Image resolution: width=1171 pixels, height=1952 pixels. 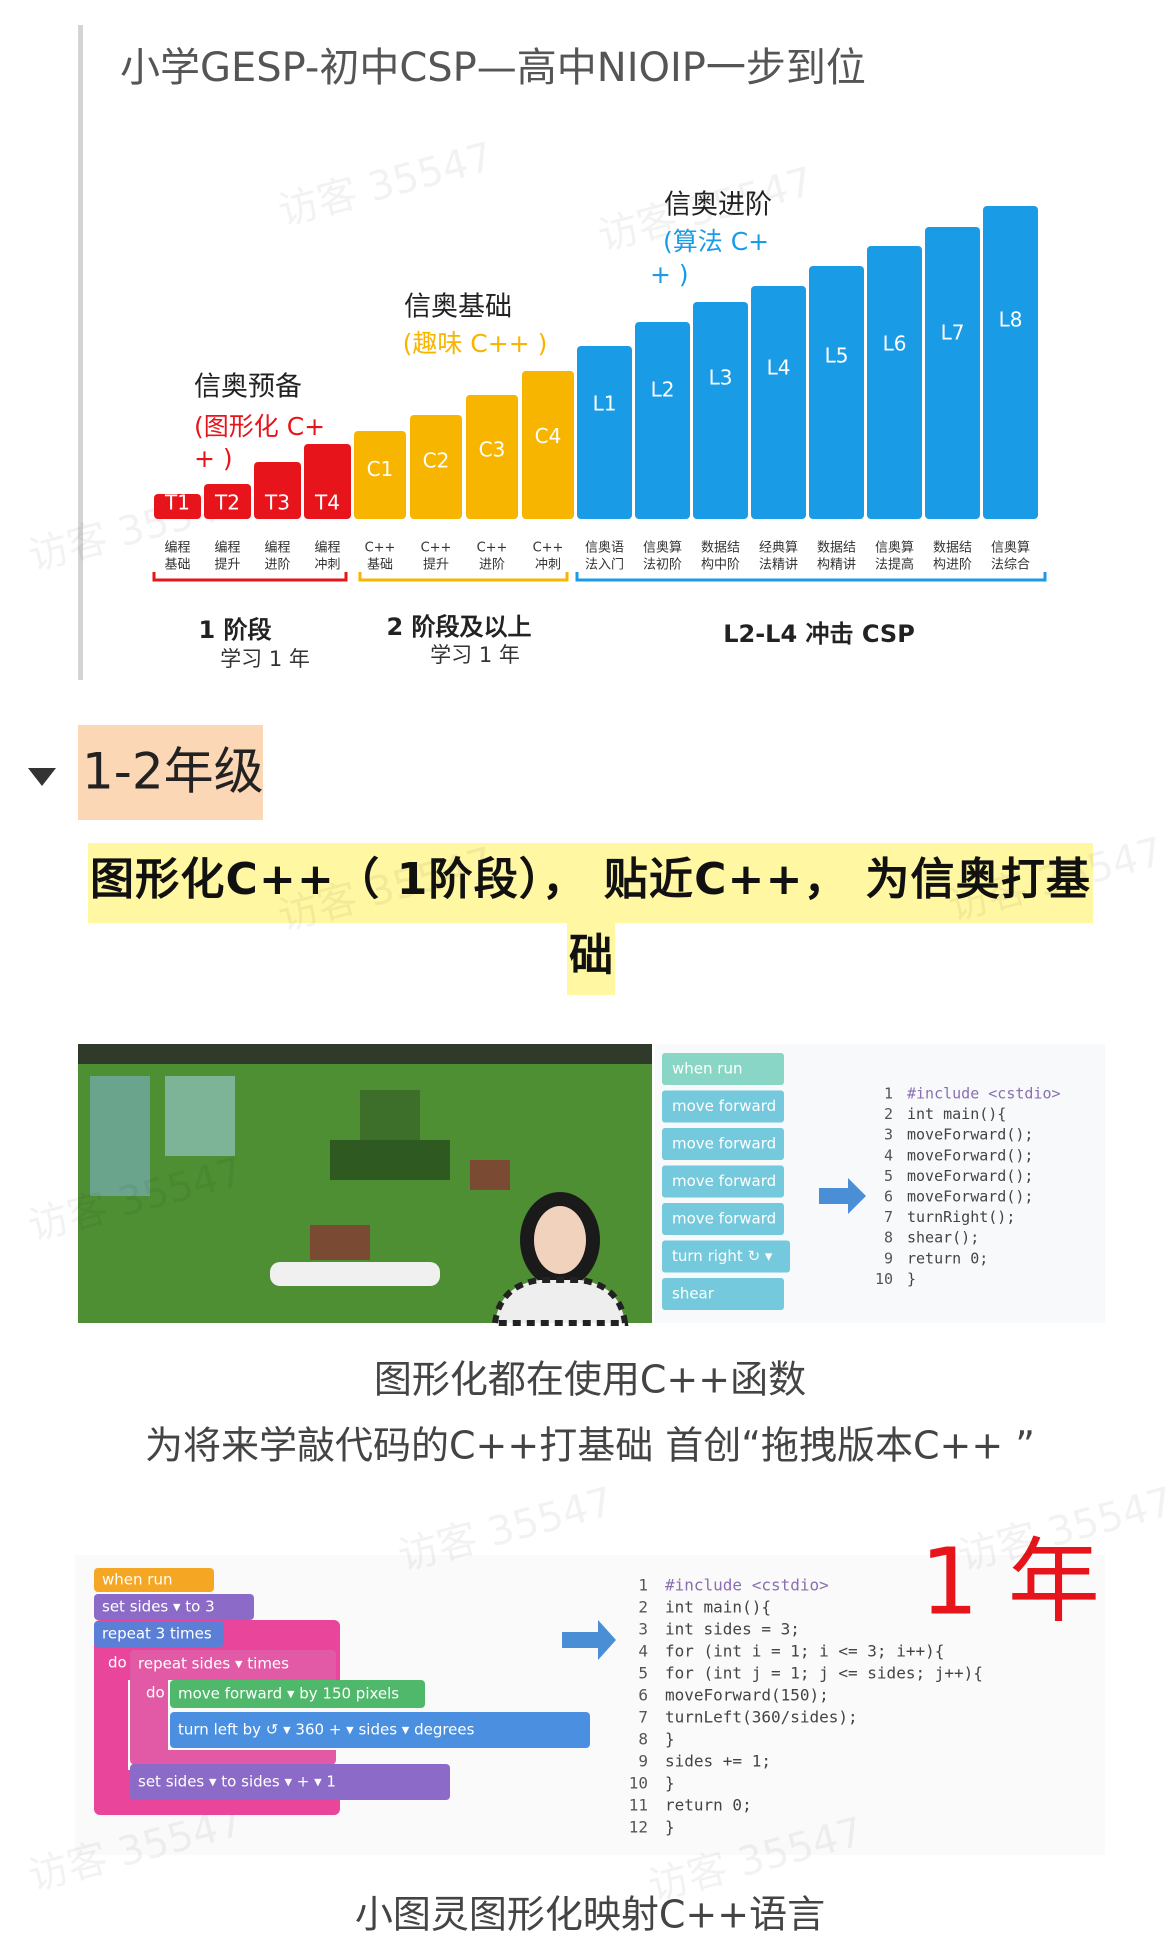 What do you see at coordinates (953, 332) in the screenshot?
I see `step-label: L7` at bounding box center [953, 332].